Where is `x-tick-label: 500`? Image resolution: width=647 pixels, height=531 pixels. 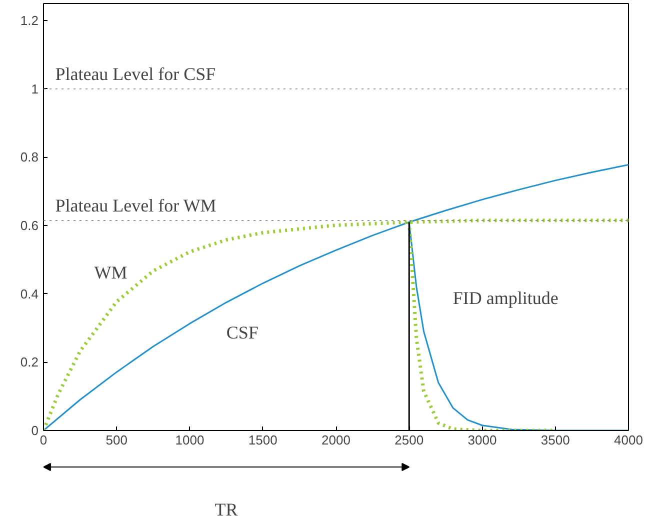
x-tick-label: 500 is located at coordinates (117, 440).